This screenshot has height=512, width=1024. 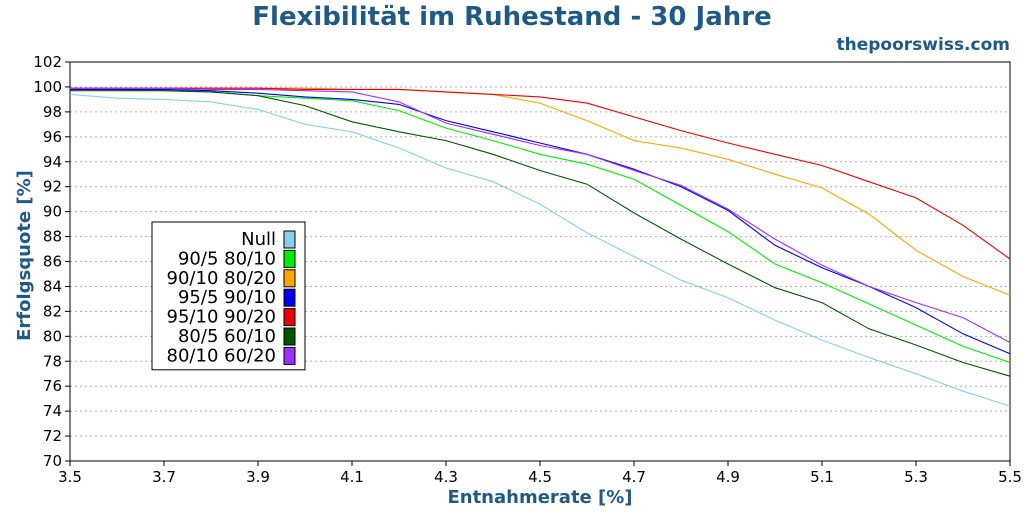 What do you see at coordinates (52, 411) in the screenshot?
I see `y-tick-label: 74` at bounding box center [52, 411].